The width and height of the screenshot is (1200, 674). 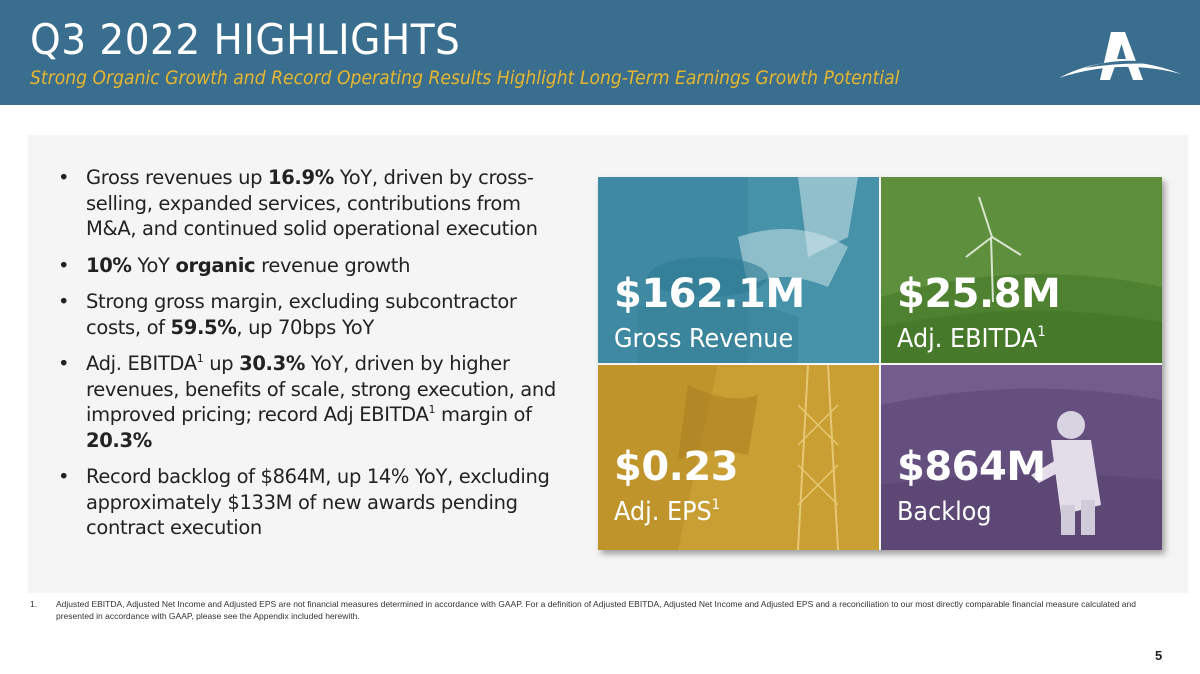 What do you see at coordinates (245, 39) in the screenshot?
I see `page-title: Q3 2022 HIGHLIGHTS` at bounding box center [245, 39].